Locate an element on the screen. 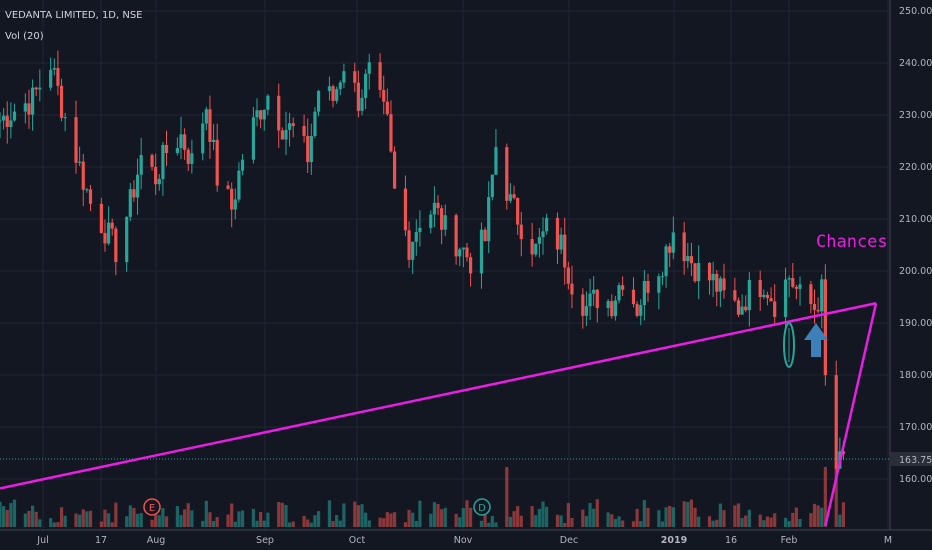 Image resolution: width=932 pixels, height=550 pixels. ellipse-annotation is located at coordinates (789, 345).